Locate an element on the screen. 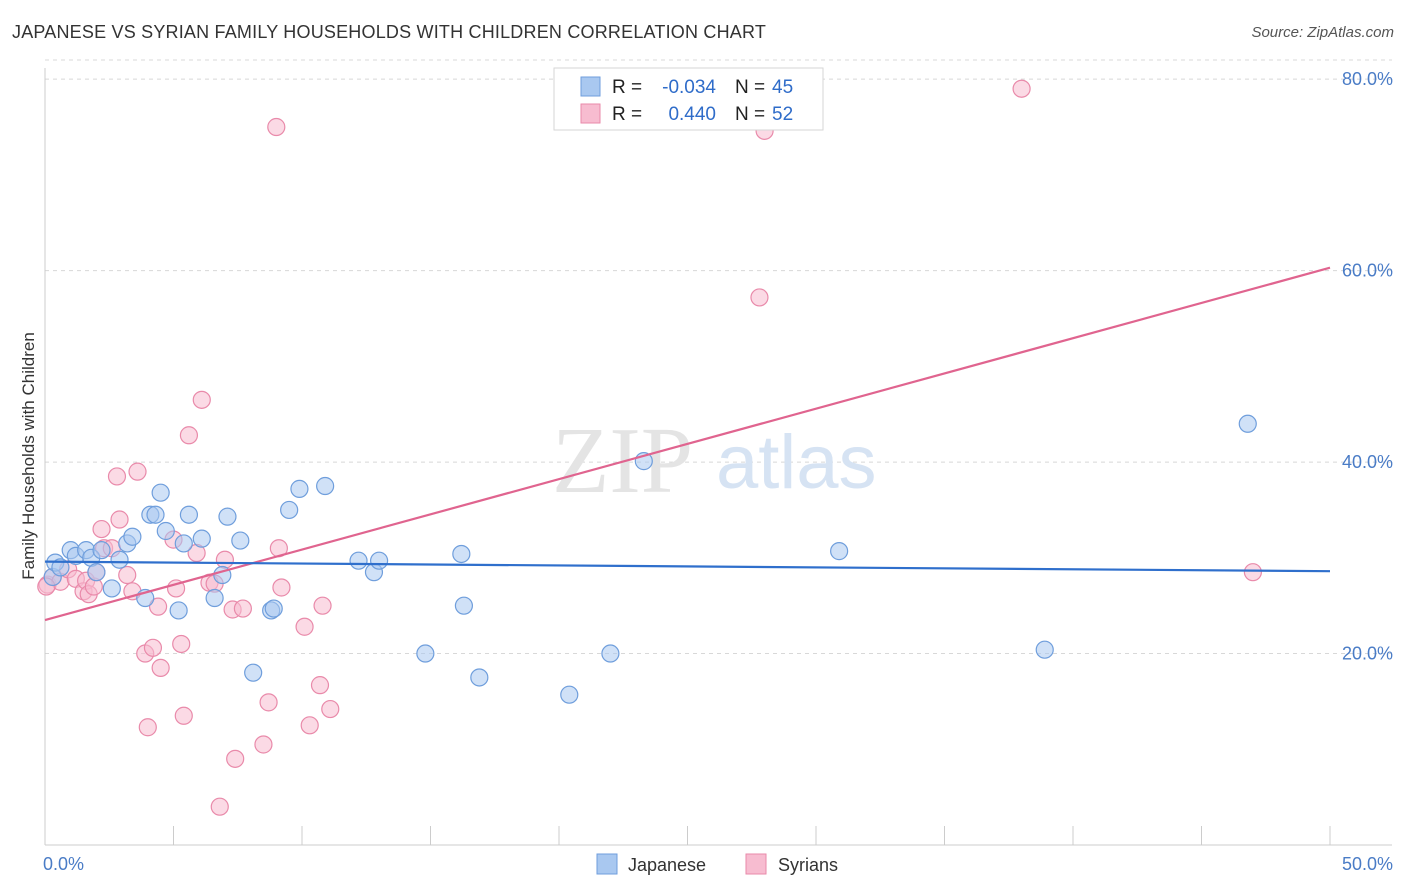 The image size is (1406, 892). x-tick-label-max: 50.0% is located at coordinates (1367, 864).